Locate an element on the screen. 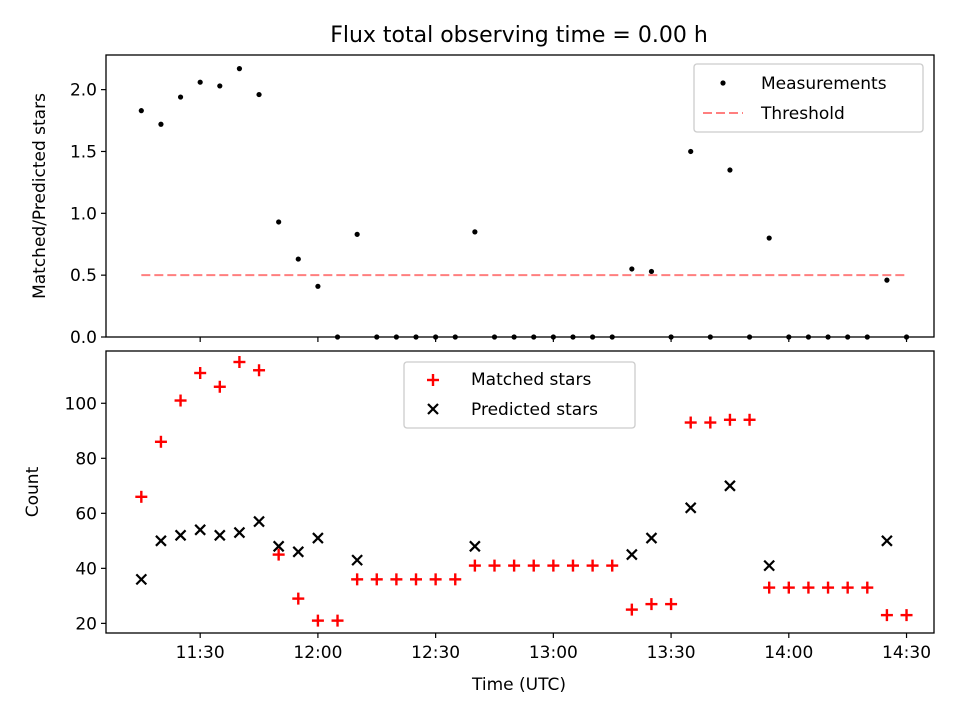 This screenshot has width=960, height=724. top-legend: Measurements Threshold is located at coordinates (808, 98).